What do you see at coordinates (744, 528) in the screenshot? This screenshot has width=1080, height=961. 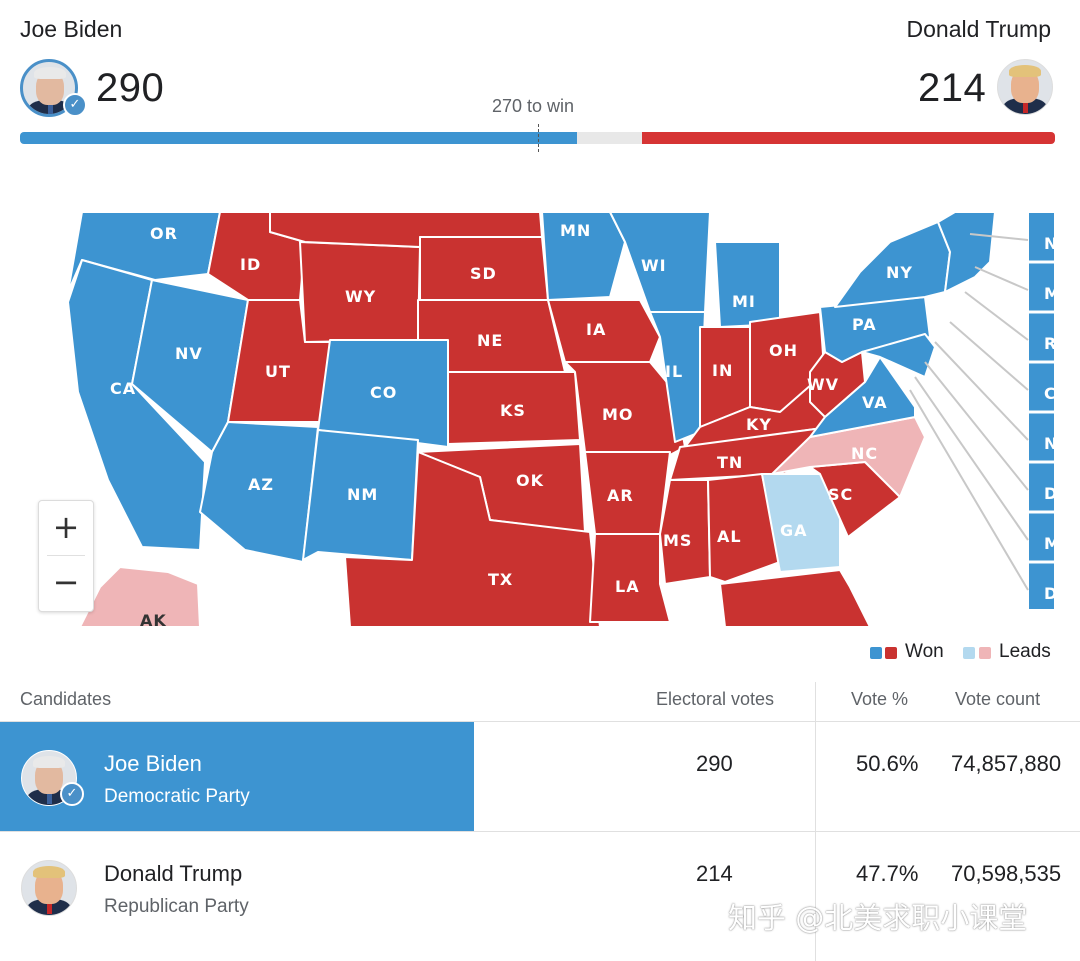 I see `state-AL` at bounding box center [744, 528].